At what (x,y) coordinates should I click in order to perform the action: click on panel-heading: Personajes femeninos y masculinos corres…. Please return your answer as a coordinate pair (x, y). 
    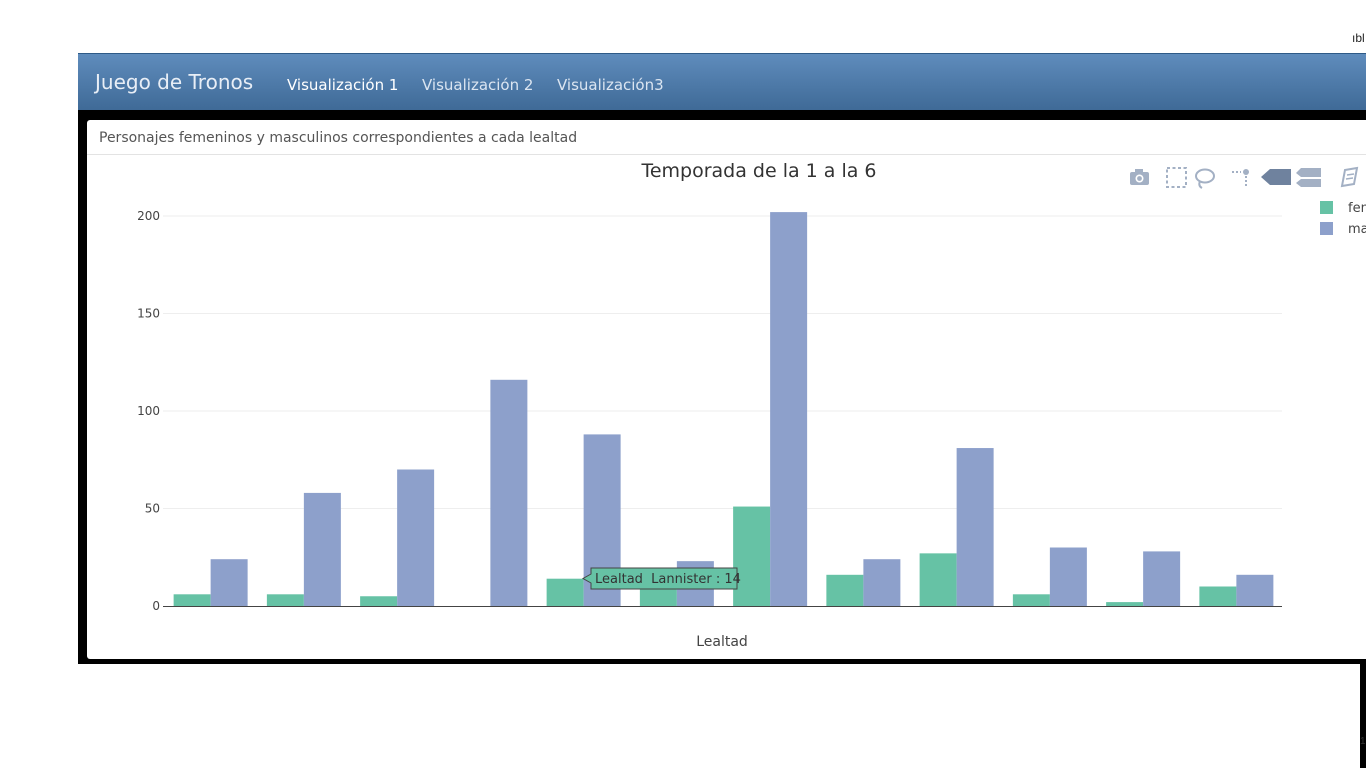
    Looking at the image, I should click on (726, 137).